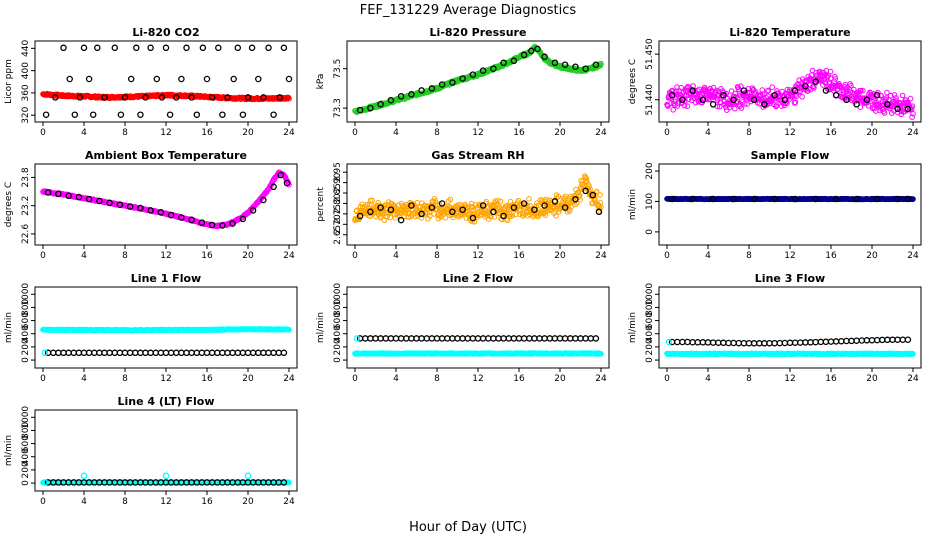 The height and width of the screenshot is (540, 936). What do you see at coordinates (26, 177) in the screenshot?
I see `y-tick-label: 23.8` at bounding box center [26, 177].